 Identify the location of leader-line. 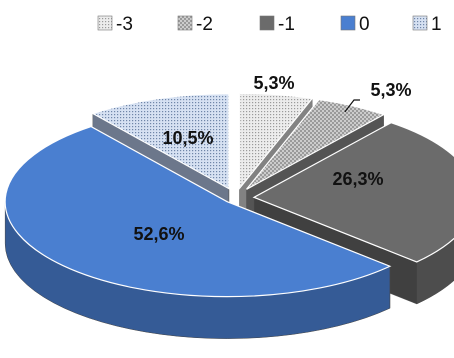
(352, 106).